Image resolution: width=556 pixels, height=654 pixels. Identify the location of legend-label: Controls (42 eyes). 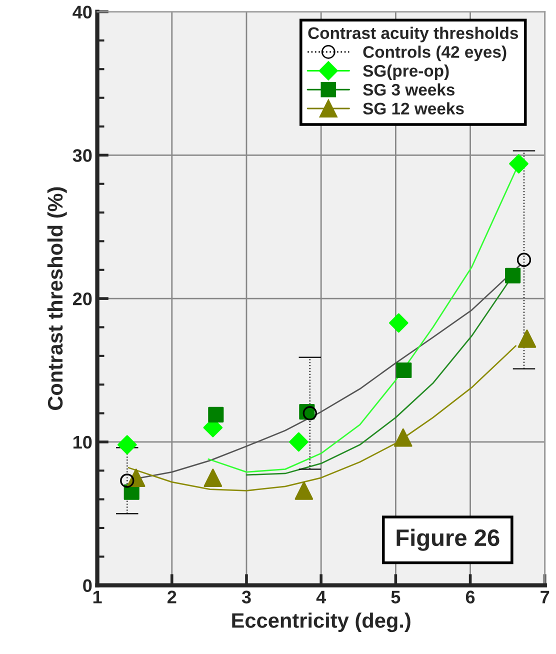
(434, 54).